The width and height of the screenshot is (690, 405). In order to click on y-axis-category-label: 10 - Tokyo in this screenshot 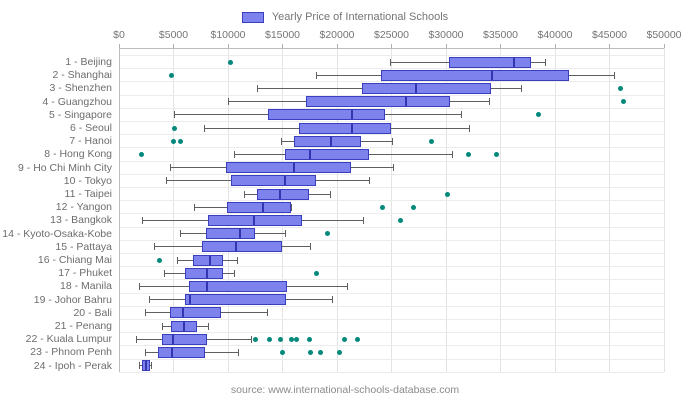, I will do `click(87, 180)`.